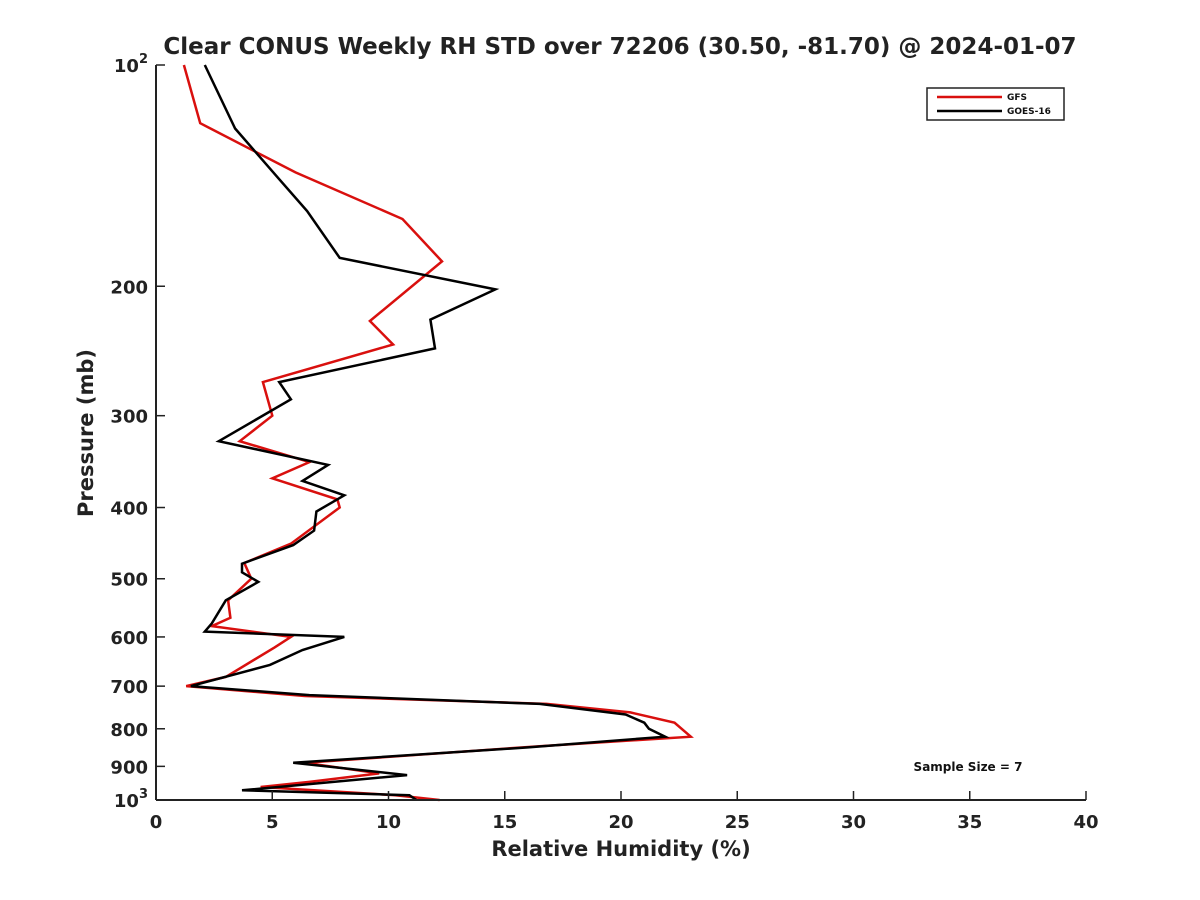  Describe the element at coordinates (620, 822) in the screenshot. I see `x-tick-label: 20` at that location.